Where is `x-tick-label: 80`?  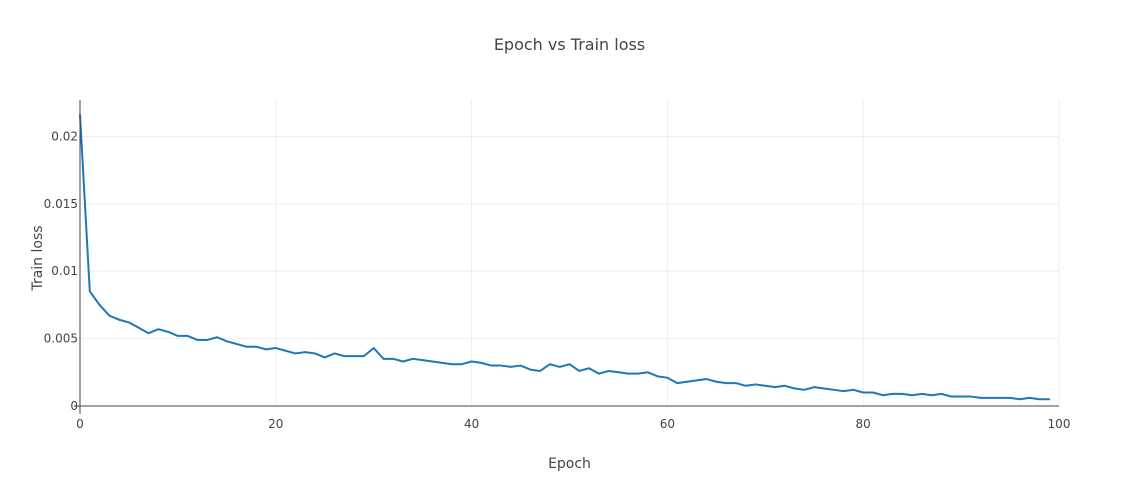
x-tick-label: 80 is located at coordinates (863, 424).